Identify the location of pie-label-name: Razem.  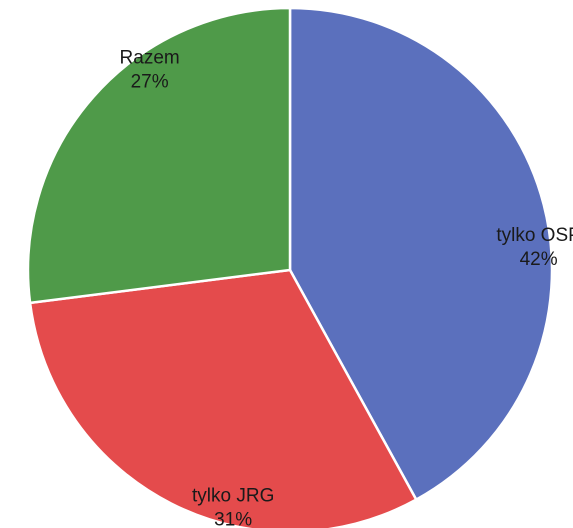
(150, 57).